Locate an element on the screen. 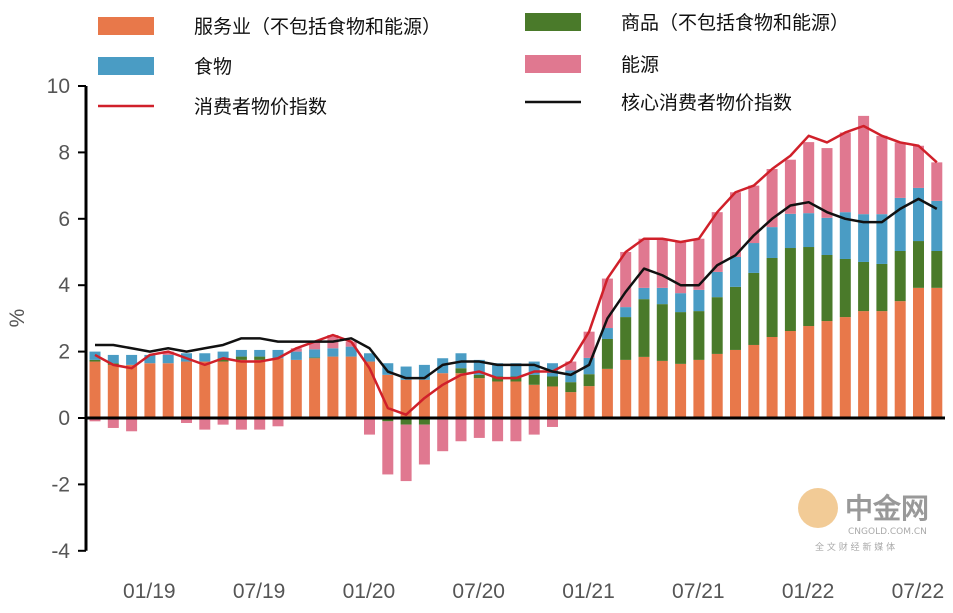 The width and height of the screenshot is (953, 613). x-tick-label: 01/19 is located at coordinates (149, 591).